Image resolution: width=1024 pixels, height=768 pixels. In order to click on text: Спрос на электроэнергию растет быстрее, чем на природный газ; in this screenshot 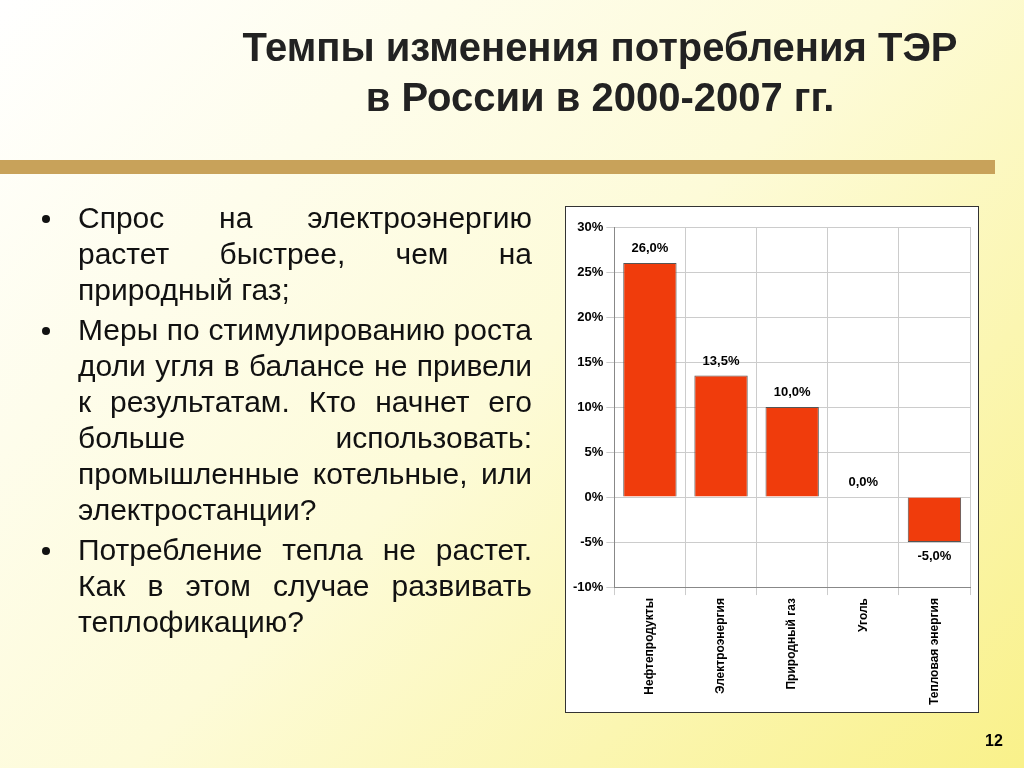, I will do `click(304, 254)`.